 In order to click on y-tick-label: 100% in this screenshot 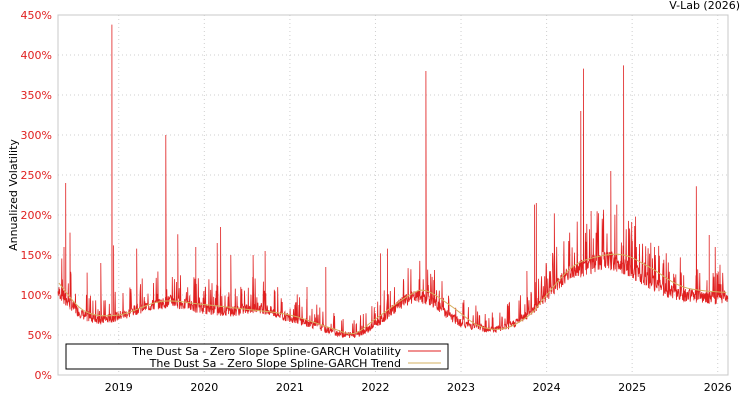, I will do `click(36, 295)`.